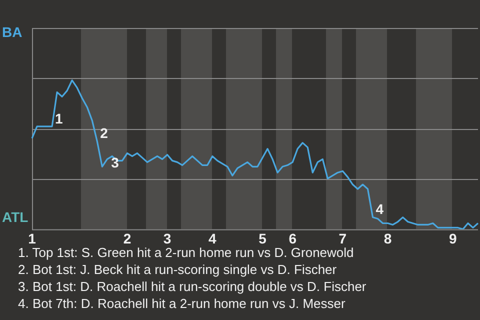  I want to click on text: 2. Bot 1st: J. Beck hit a run-scoring single vs D. Fischer, so click(178, 269).